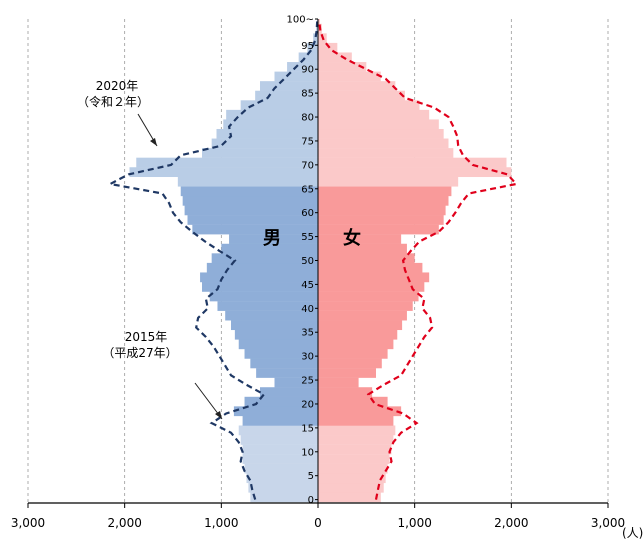 This screenshot has width=643, height=542. What do you see at coordinates (307, 141) in the screenshot?
I see `age-tick-label: 75` at bounding box center [307, 141].